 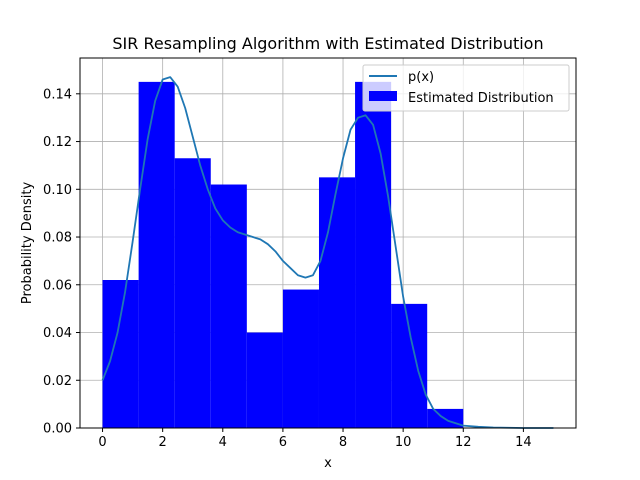 I want to click on y-tick-label: 0.10, so click(x=57, y=190).